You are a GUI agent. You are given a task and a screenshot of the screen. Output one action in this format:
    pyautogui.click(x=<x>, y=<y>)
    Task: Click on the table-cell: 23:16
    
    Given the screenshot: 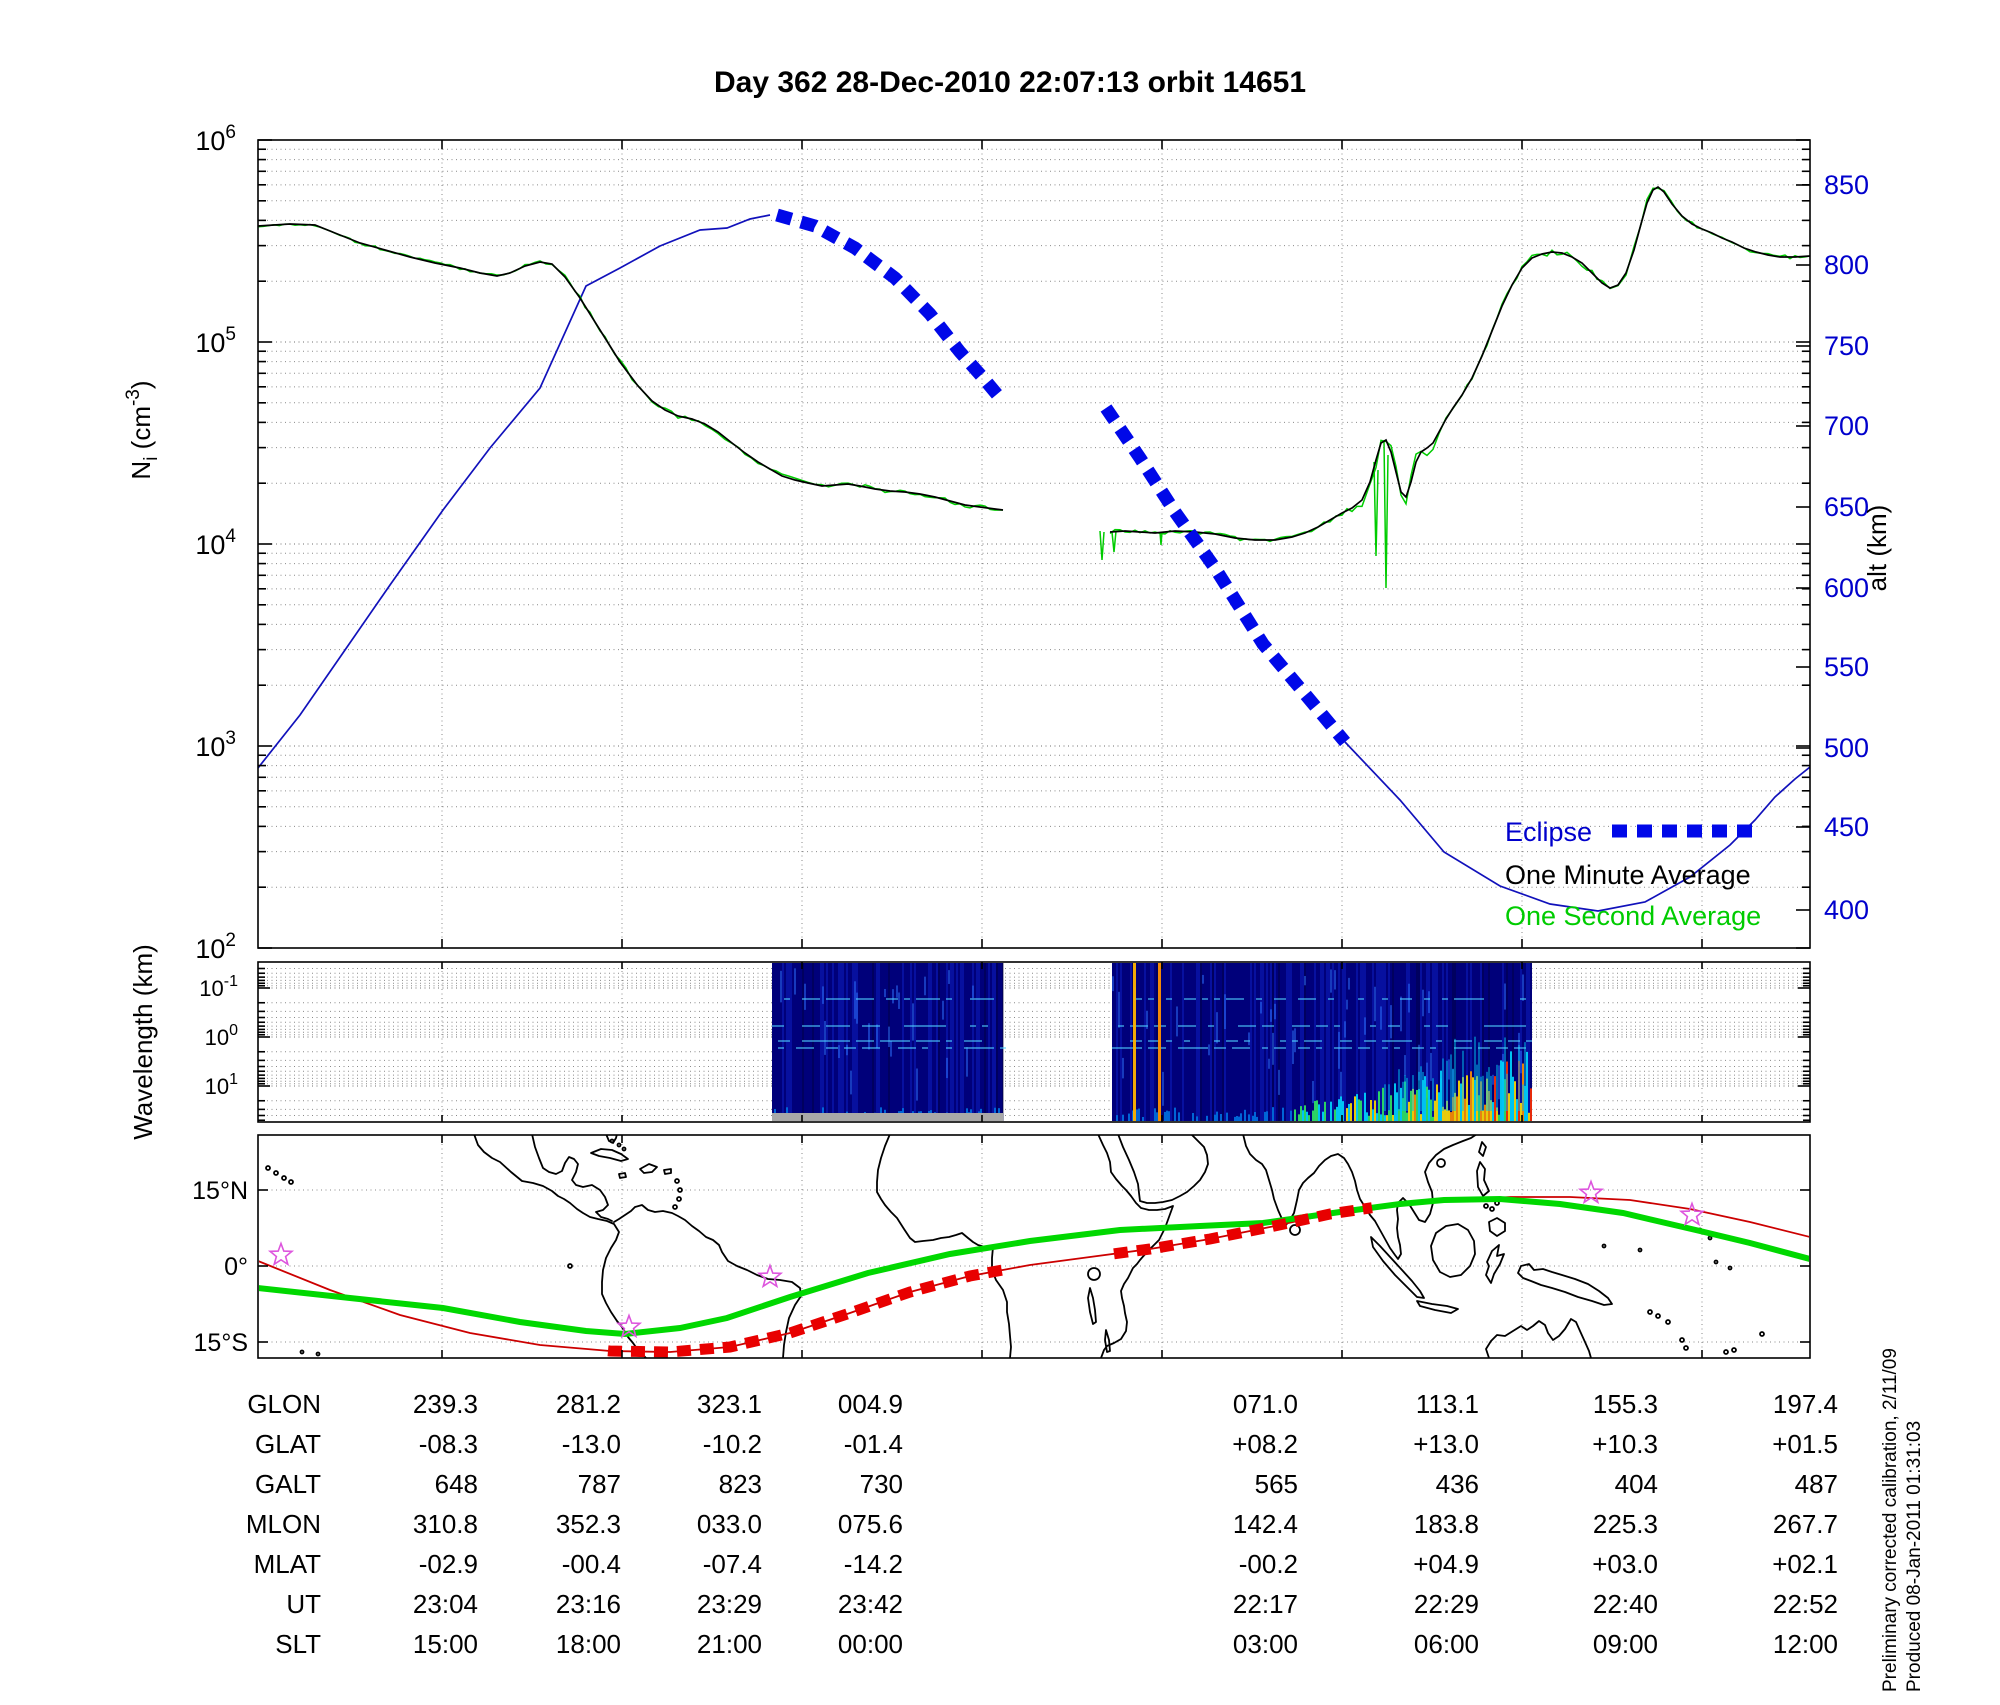 What is the action you would take?
    pyautogui.click(x=588, y=1604)
    